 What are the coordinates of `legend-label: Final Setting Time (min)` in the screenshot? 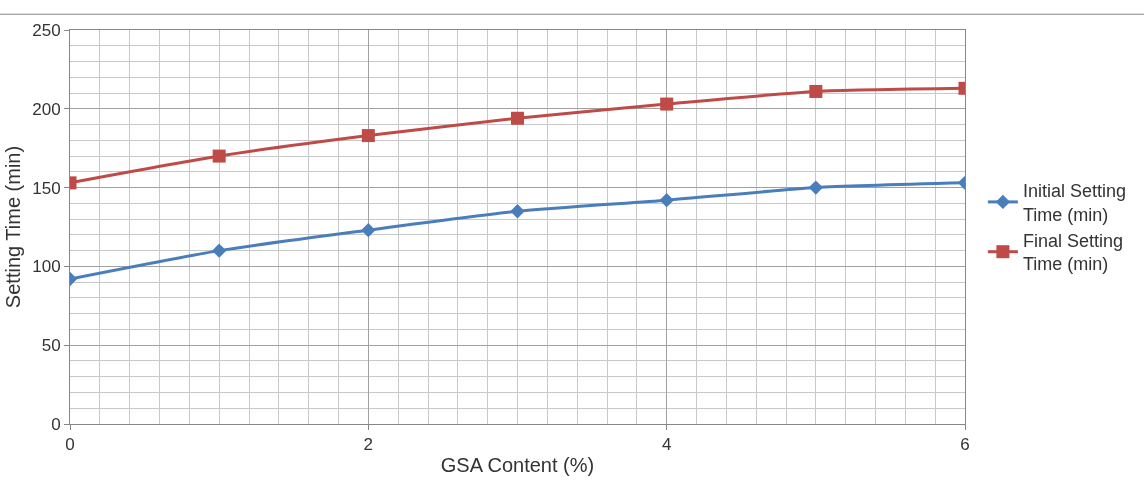 It's located at (1072, 253).